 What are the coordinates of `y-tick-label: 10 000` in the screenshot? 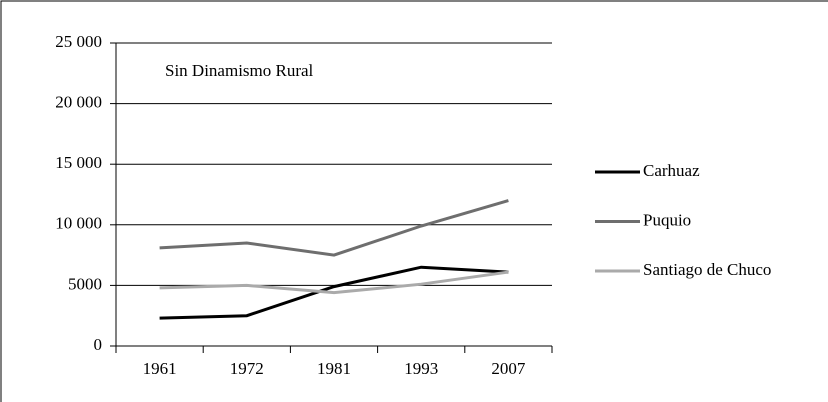 It's located at (78, 223).